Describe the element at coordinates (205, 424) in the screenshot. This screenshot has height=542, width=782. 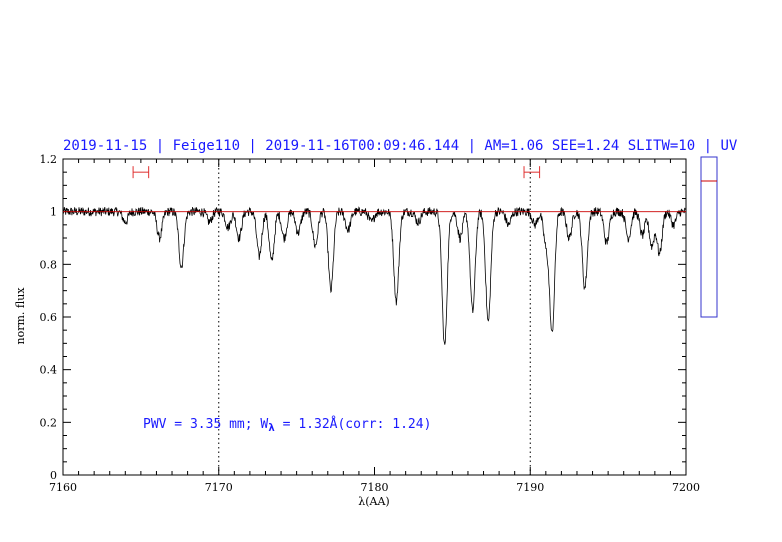
I see `pwv-annotation-text: PWV = 3.35 mm; W` at that location.